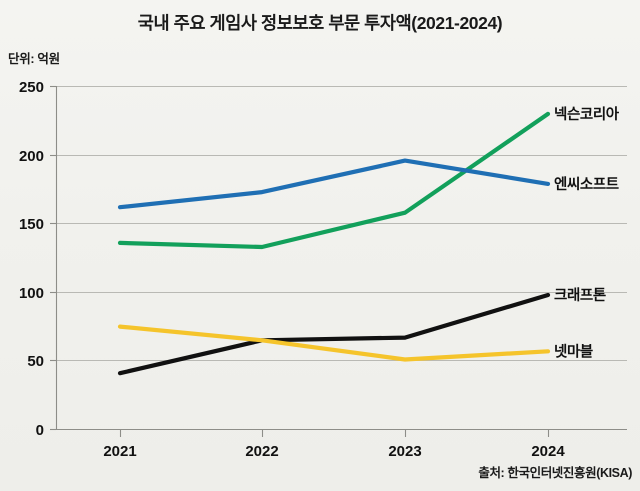  What do you see at coordinates (580, 295) in the screenshot?
I see `series-label-krafton: 크래프톤` at bounding box center [580, 295].